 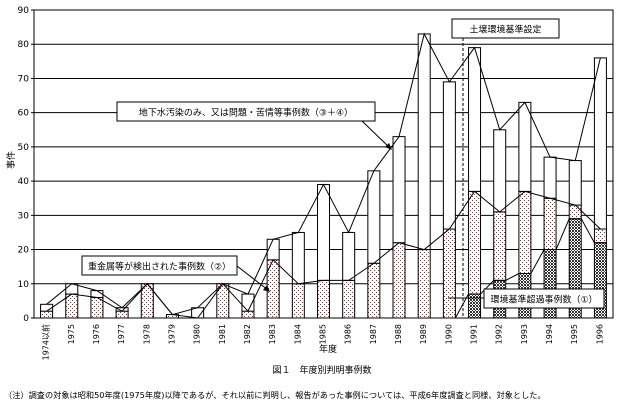 What do you see at coordinates (24, 182) in the screenshot?
I see `y-tick-label: 40` at bounding box center [24, 182].